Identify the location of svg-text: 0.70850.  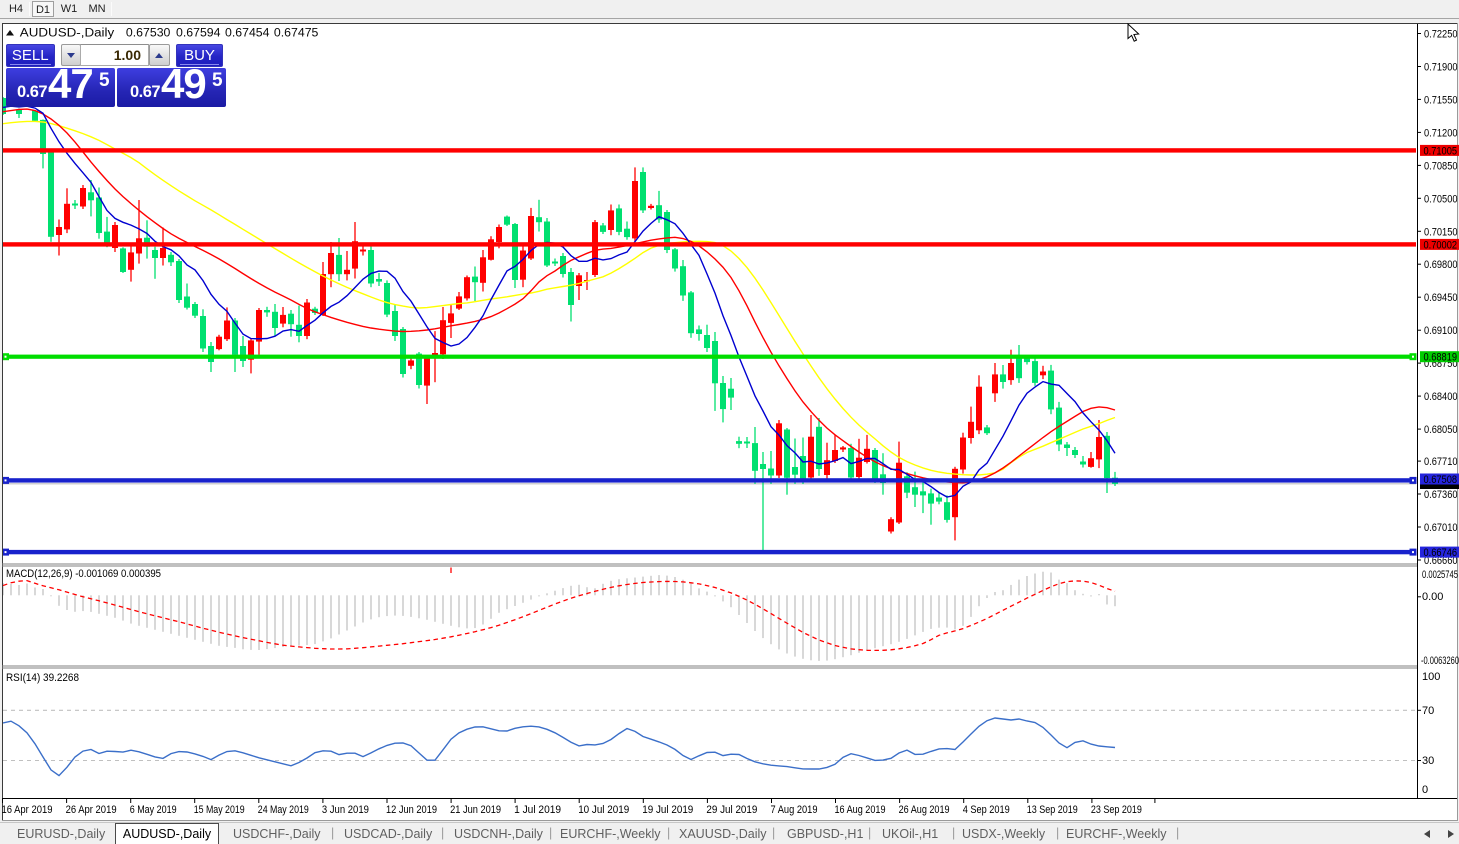
(1441, 166).